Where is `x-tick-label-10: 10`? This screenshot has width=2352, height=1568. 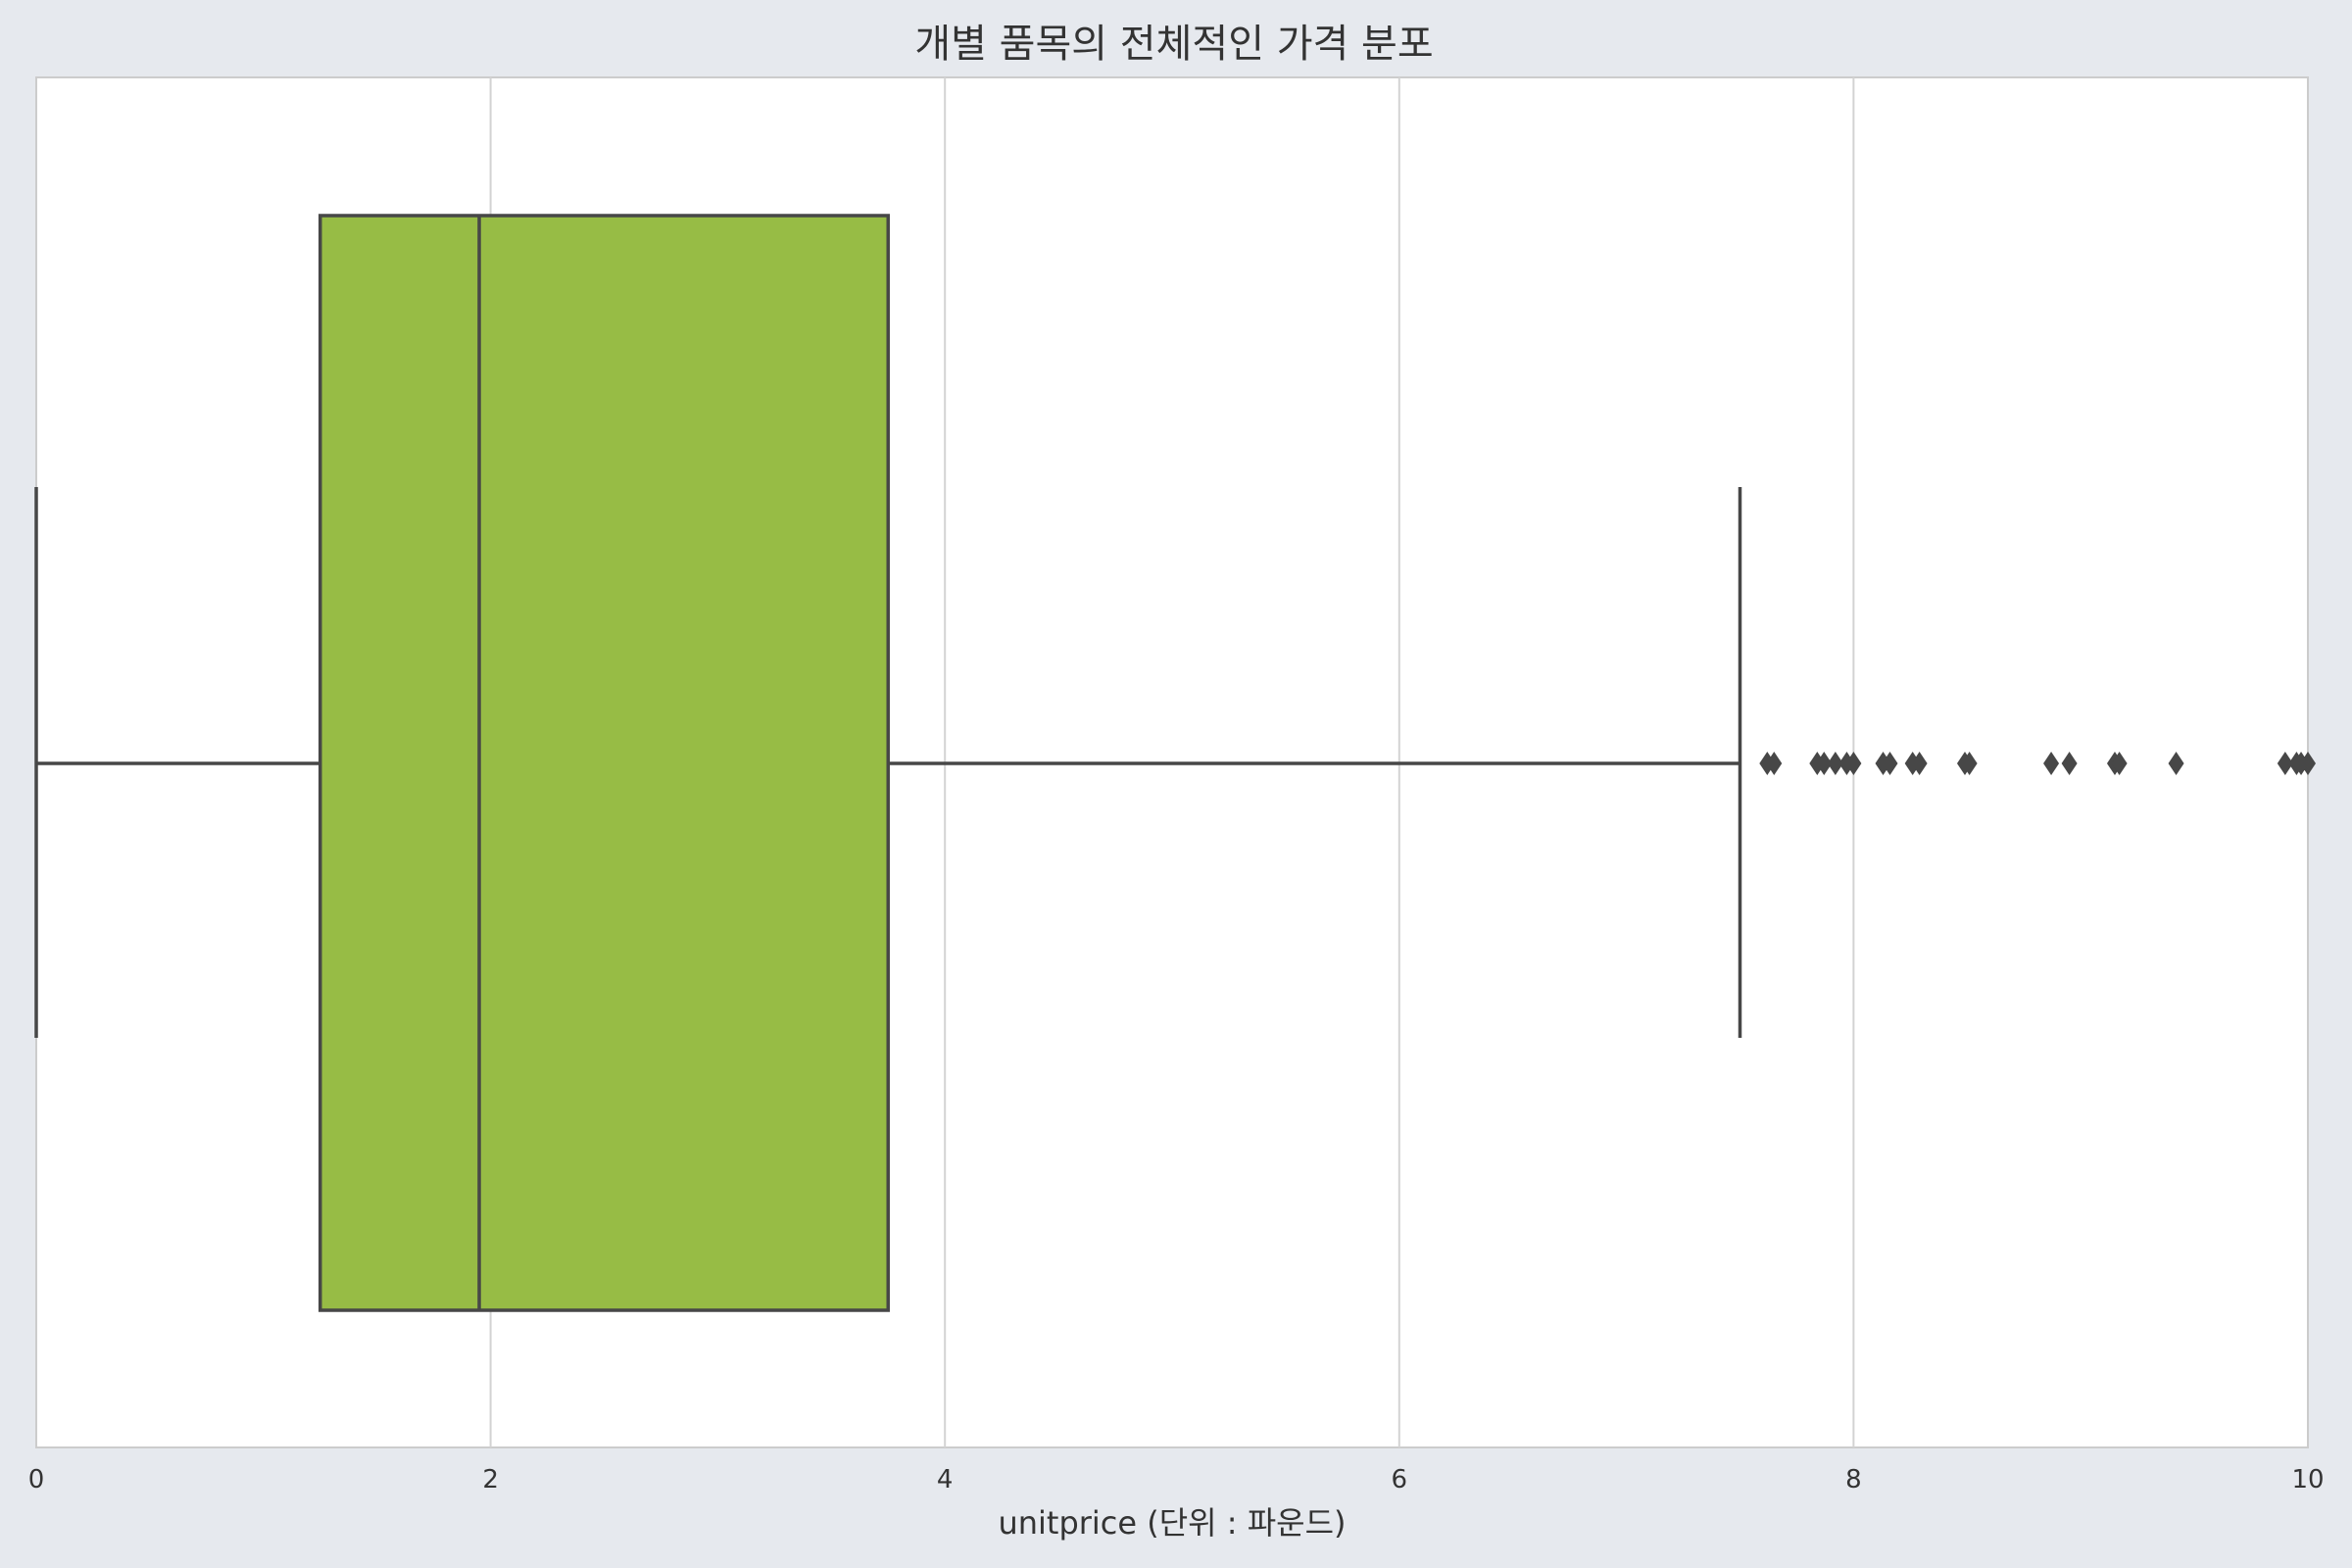 x-tick-label-10: 10 is located at coordinates (2307, 1479).